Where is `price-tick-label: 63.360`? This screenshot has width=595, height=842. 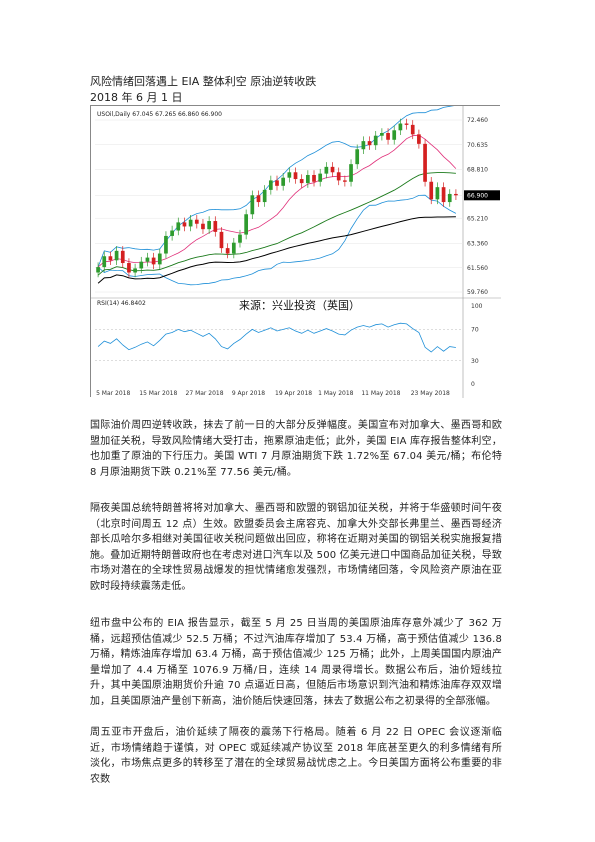 price-tick-label: 63.360 is located at coordinates (477, 243).